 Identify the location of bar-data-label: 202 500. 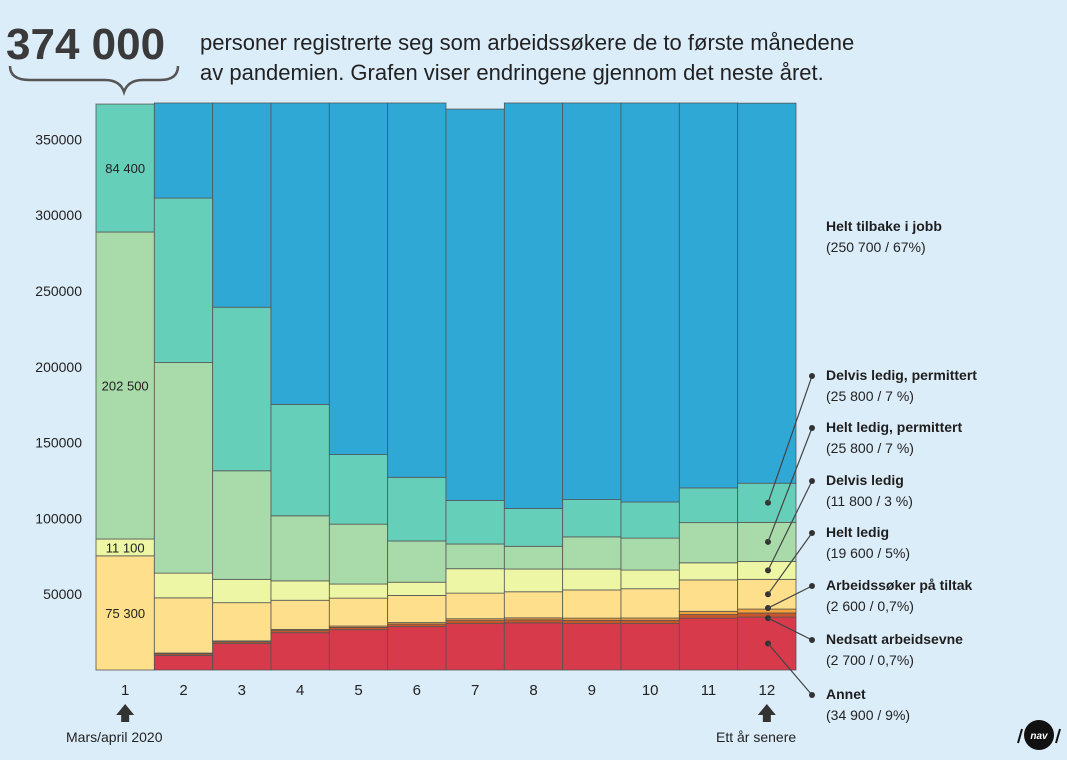
(125, 386).